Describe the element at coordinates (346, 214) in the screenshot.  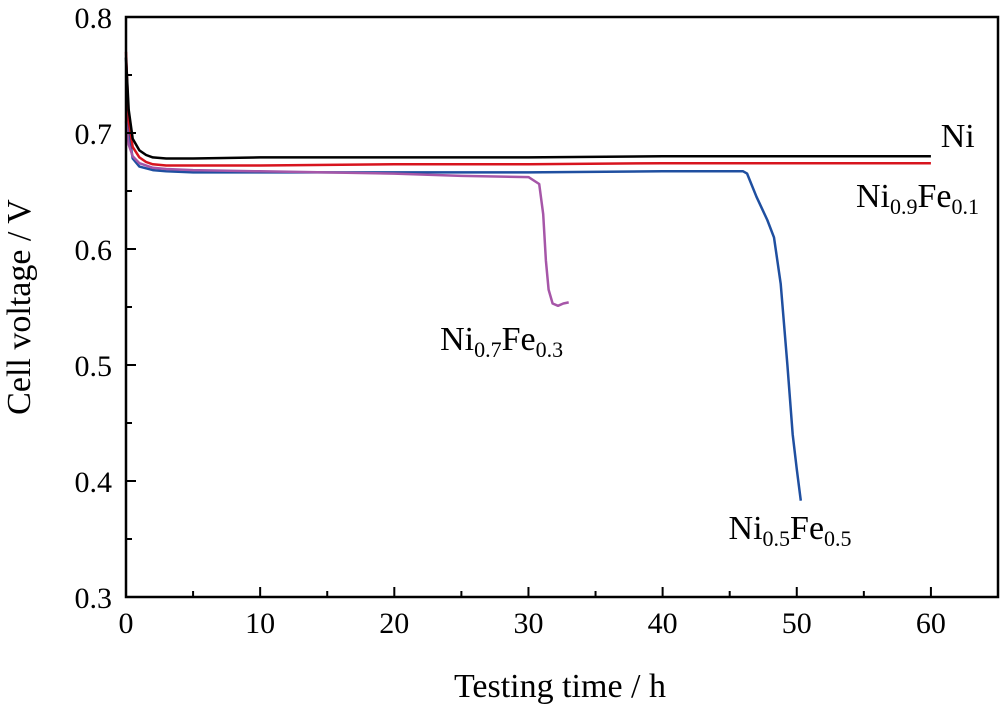
I see `series-line-ni07fe03` at that location.